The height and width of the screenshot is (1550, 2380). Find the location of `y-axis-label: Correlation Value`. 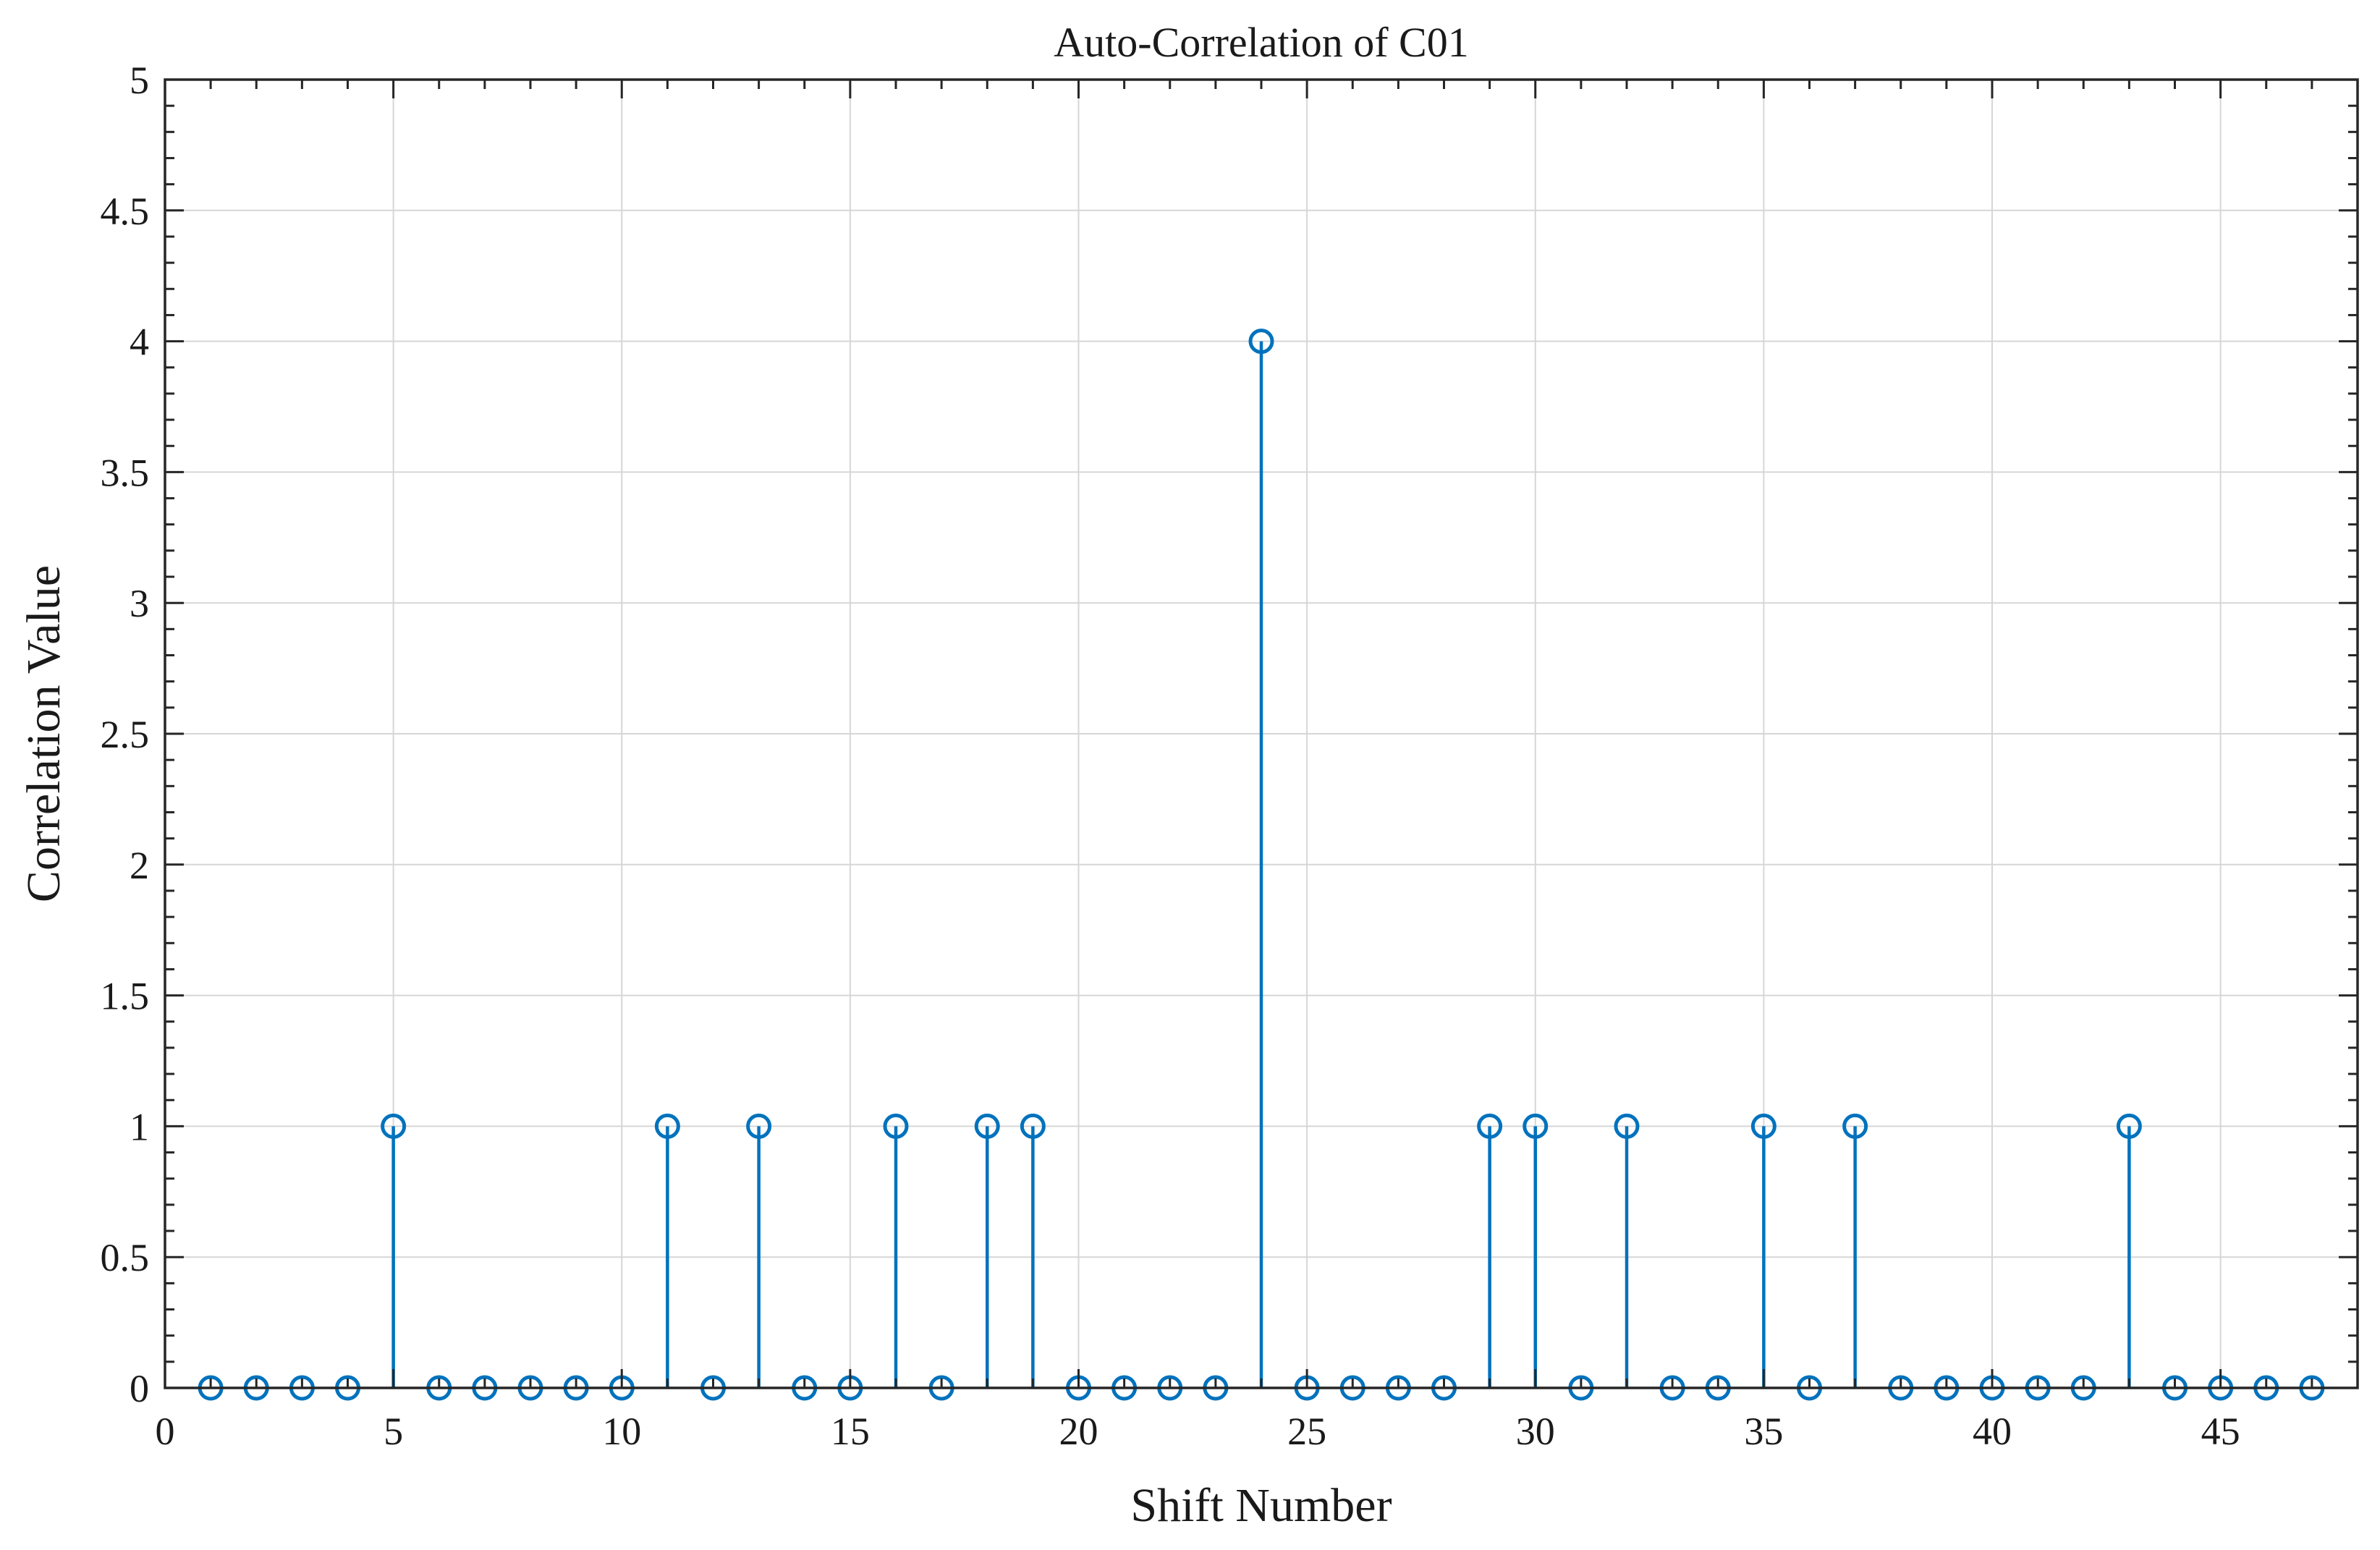

y-axis-label: Correlation Value is located at coordinates (43, 733).